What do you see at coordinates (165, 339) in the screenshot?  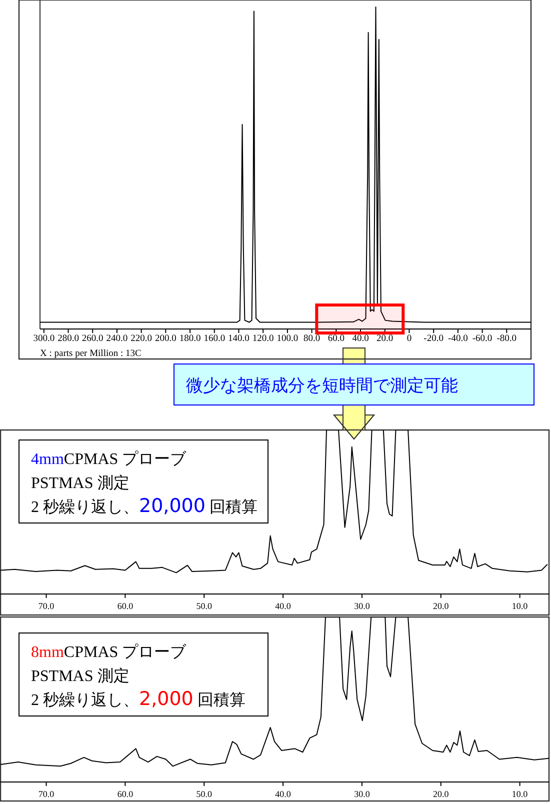 I see `x-tick-label: 200.0` at bounding box center [165, 339].